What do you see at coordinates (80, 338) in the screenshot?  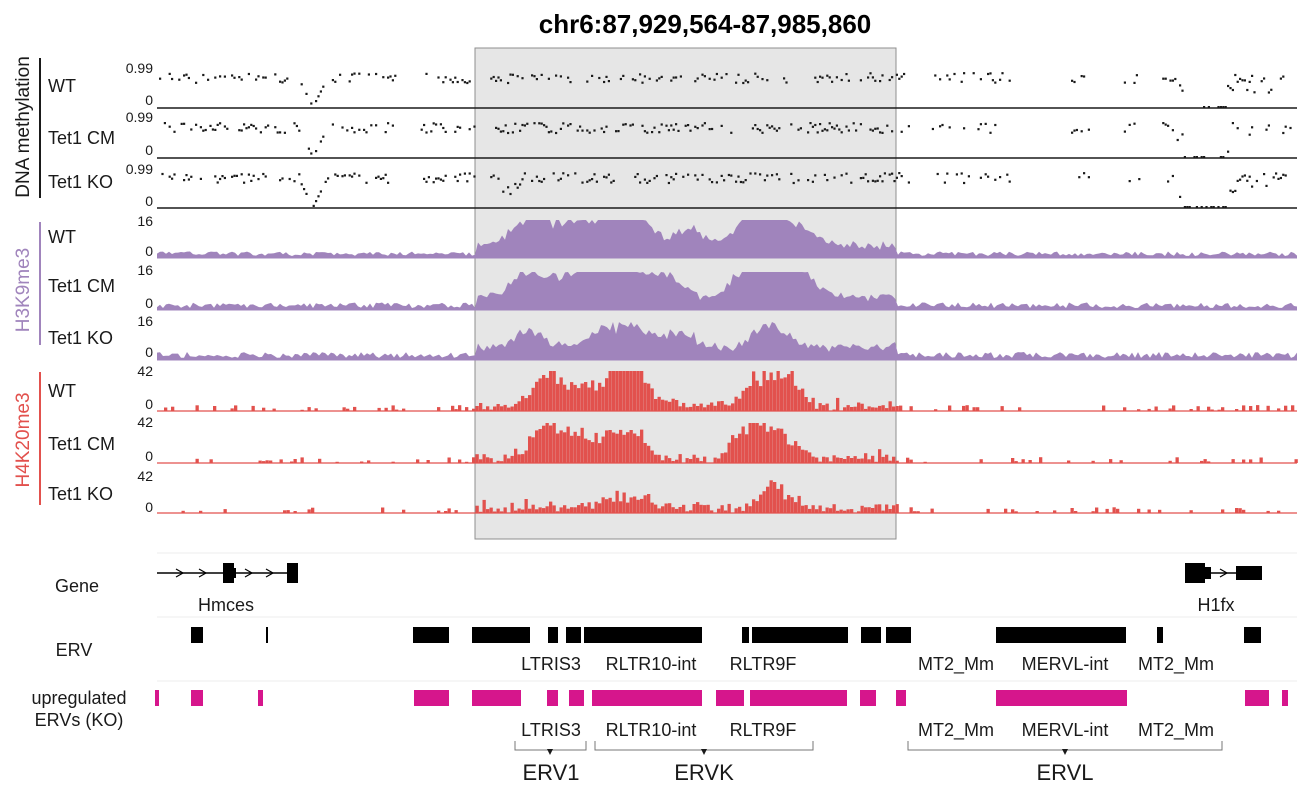 I see `track-label-h3k9me3-ko: Tet1 KO` at bounding box center [80, 338].